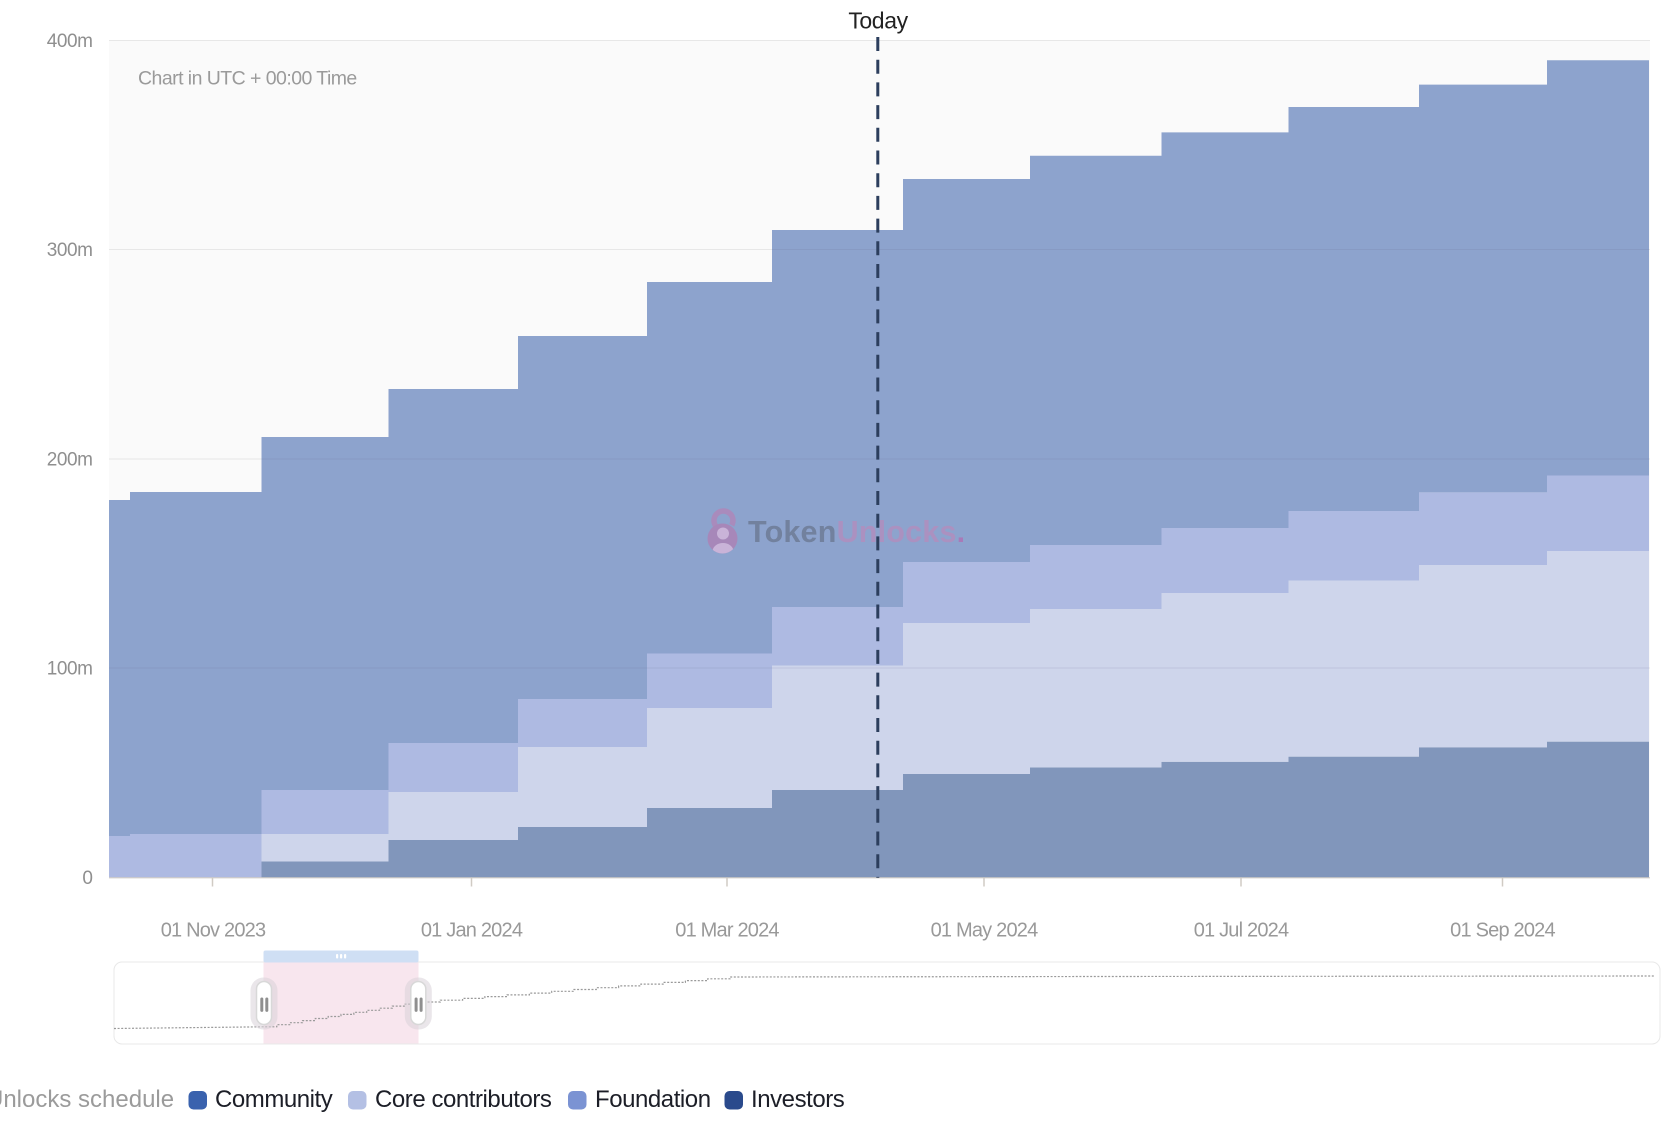  I want to click on svg-text: 01 Jul 2024, so click(1241, 931).